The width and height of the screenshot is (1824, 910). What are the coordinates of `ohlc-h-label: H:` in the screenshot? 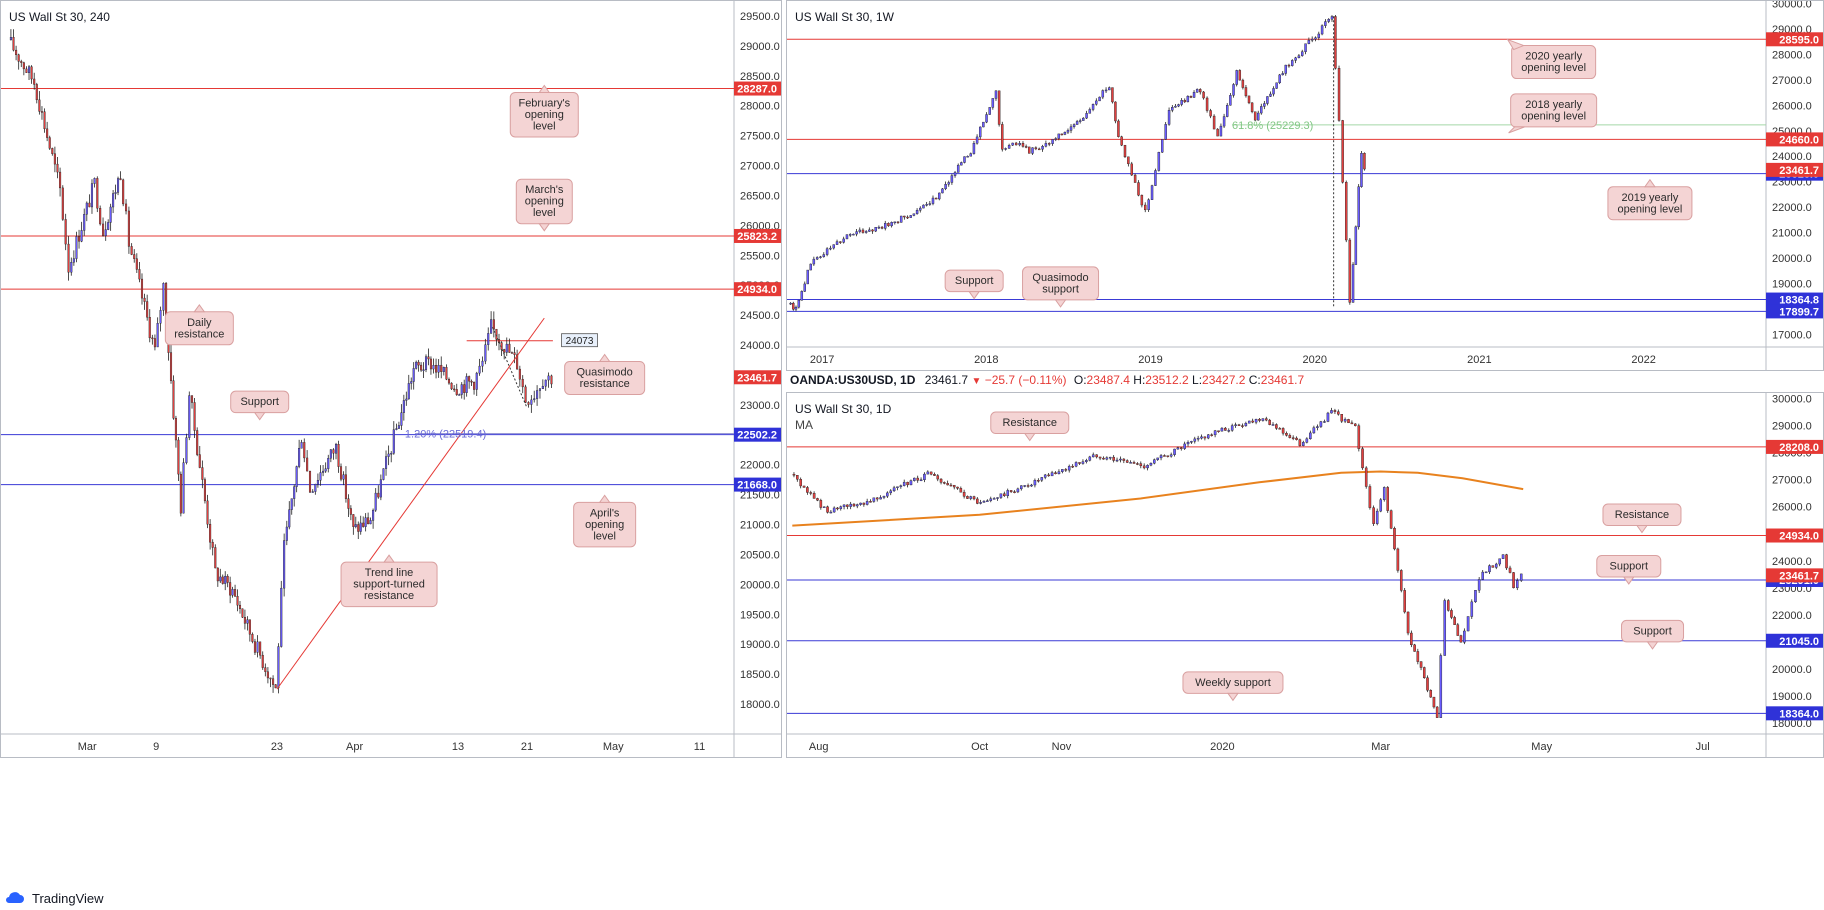 It's located at (1139, 380).